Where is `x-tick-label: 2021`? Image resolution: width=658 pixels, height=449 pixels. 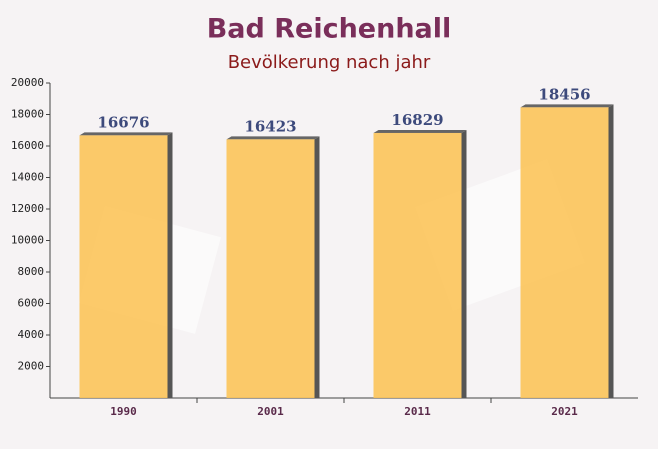
x-tick-label: 2021 is located at coordinates (564, 411).